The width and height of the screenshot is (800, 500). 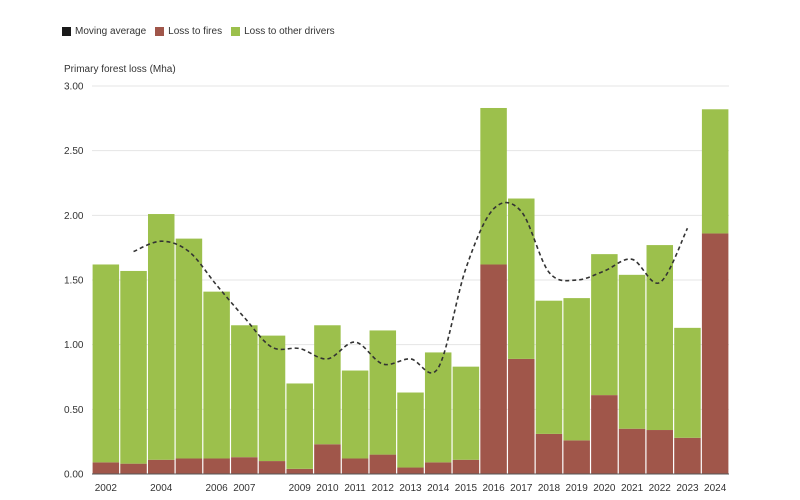 I want to click on x-tick-label: 2004, so click(x=161, y=488).